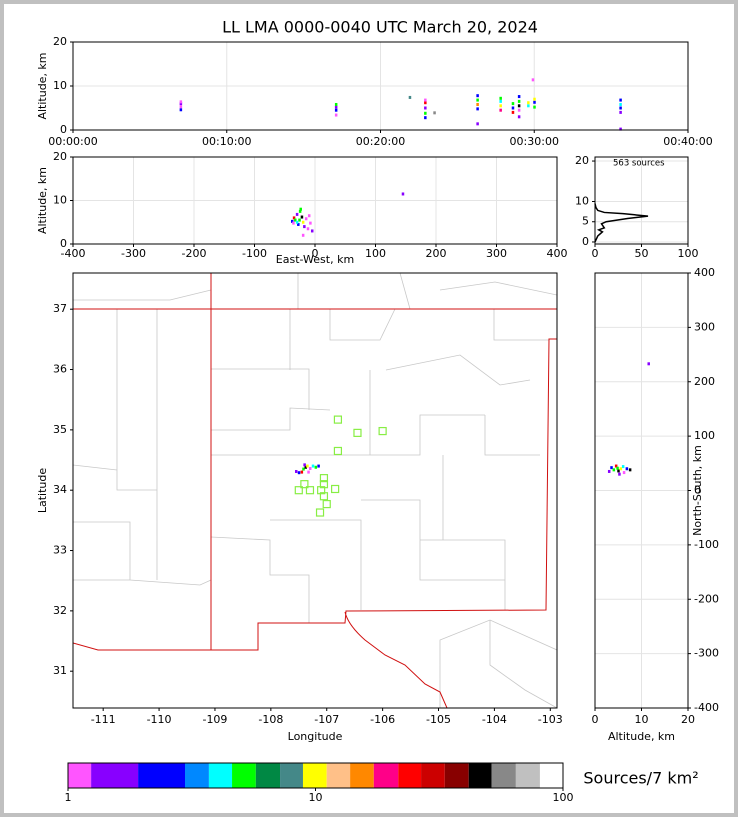 This screenshot has height=817, width=738. Describe the element at coordinates (704, 435) in the screenshot. I see `y-tick-label: 100` at that location.